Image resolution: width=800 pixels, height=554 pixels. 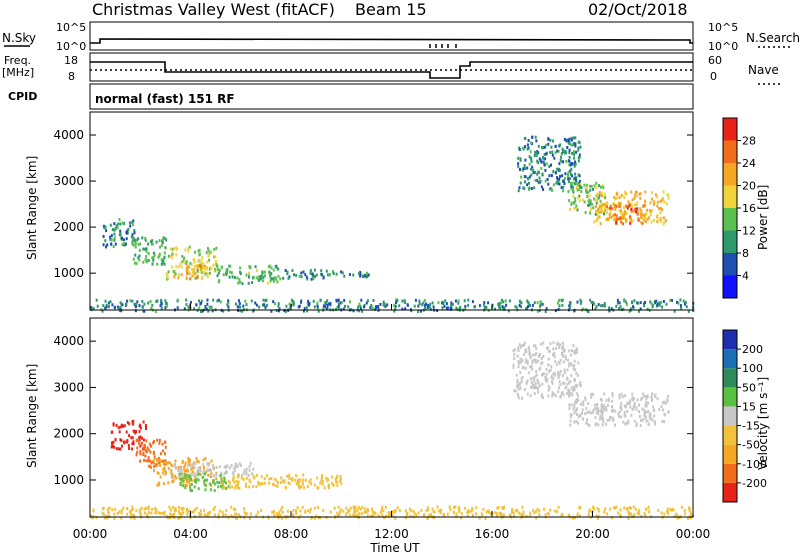 What do you see at coordinates (763, 70) in the screenshot?
I see `nave-label: Nave` at bounding box center [763, 70].